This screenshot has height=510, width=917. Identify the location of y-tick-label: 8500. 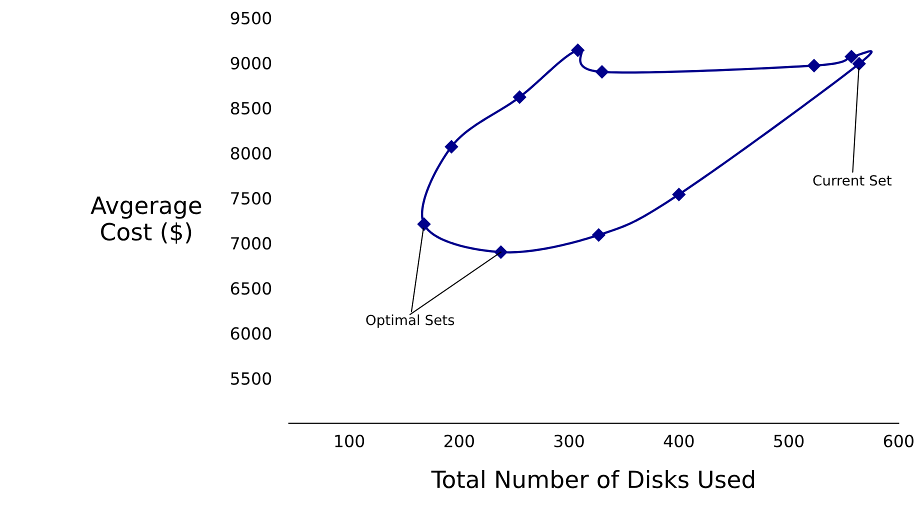
(251, 108).